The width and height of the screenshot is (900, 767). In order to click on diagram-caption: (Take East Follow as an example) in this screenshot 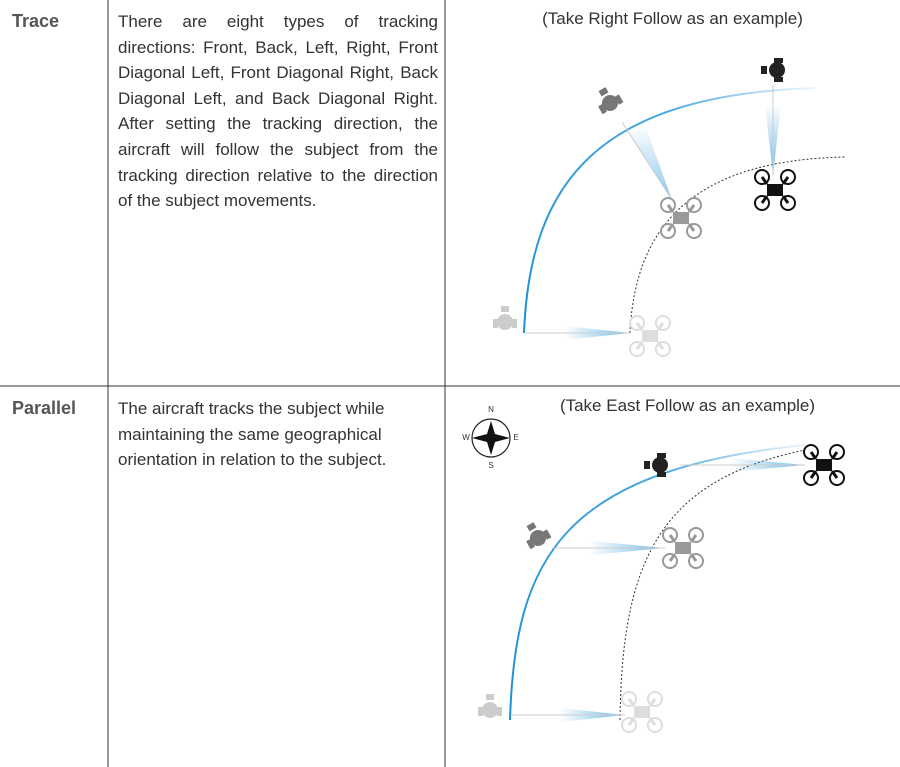, I will do `click(687, 405)`.